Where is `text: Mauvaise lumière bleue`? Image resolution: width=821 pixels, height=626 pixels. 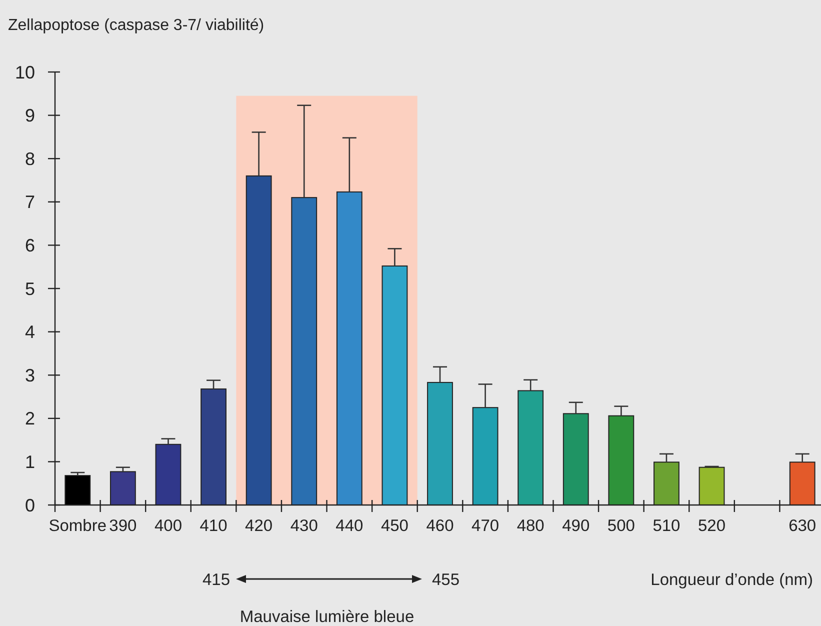
text: Mauvaise lumière bleue is located at coordinates (327, 617).